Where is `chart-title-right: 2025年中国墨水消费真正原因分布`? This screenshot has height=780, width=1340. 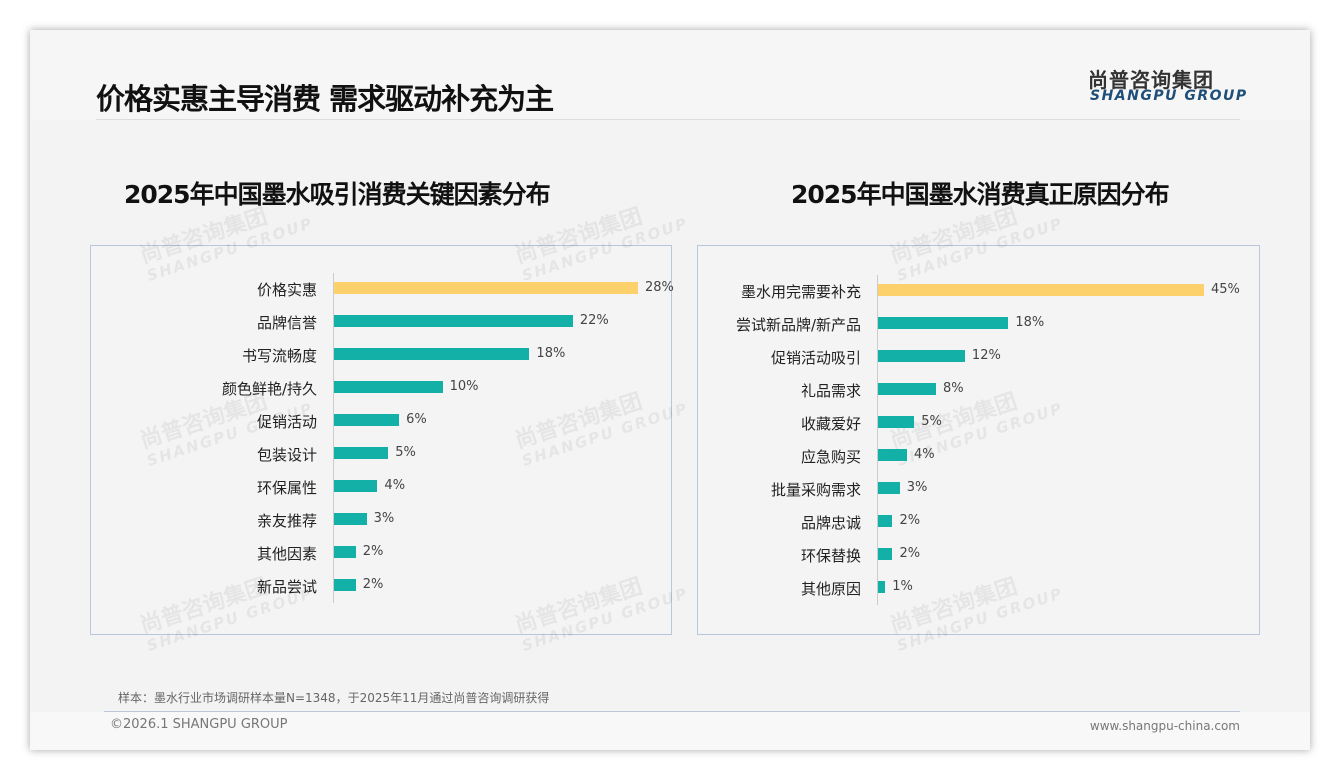
chart-title-right: 2025年中国墨水消费真正原因分布 is located at coordinates (980, 194).